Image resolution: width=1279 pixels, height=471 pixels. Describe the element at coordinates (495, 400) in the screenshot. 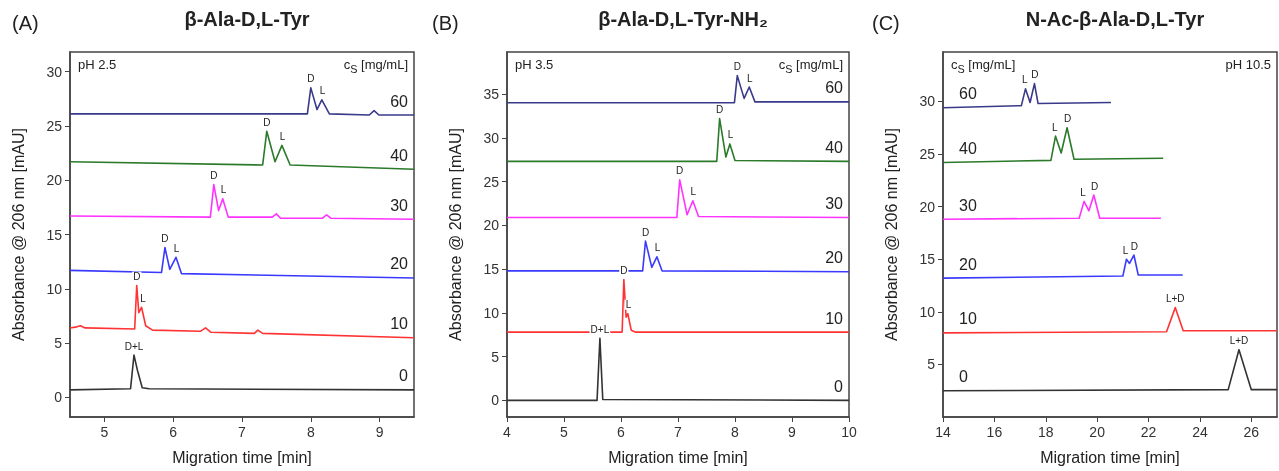

I see `y-tick-label: 0` at that location.